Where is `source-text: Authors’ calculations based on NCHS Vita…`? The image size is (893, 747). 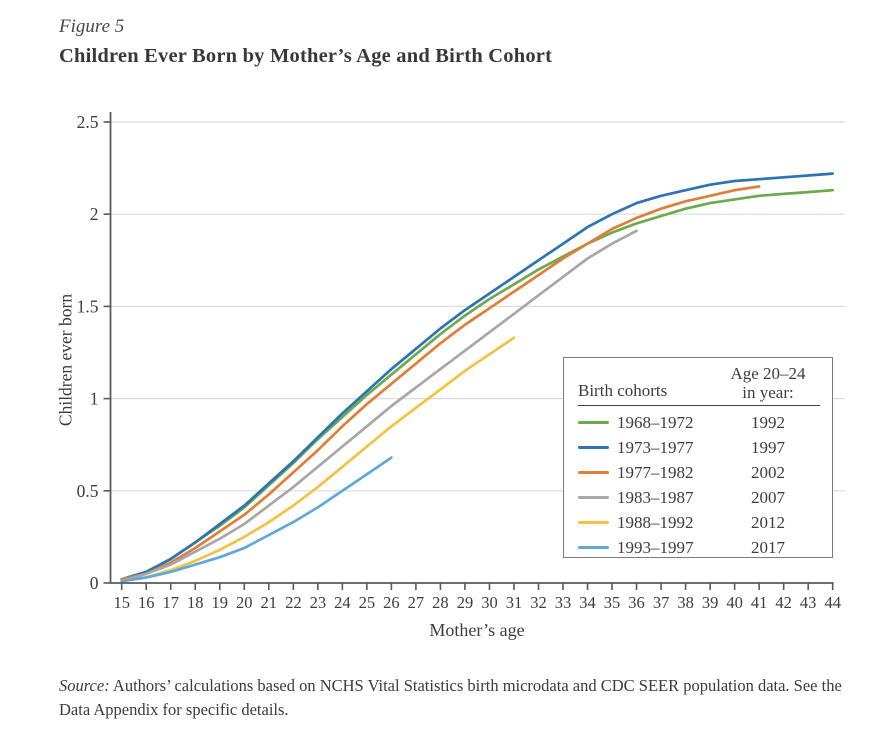
source-text: Authors’ calculations based on NCHS Vita… is located at coordinates (450, 697).